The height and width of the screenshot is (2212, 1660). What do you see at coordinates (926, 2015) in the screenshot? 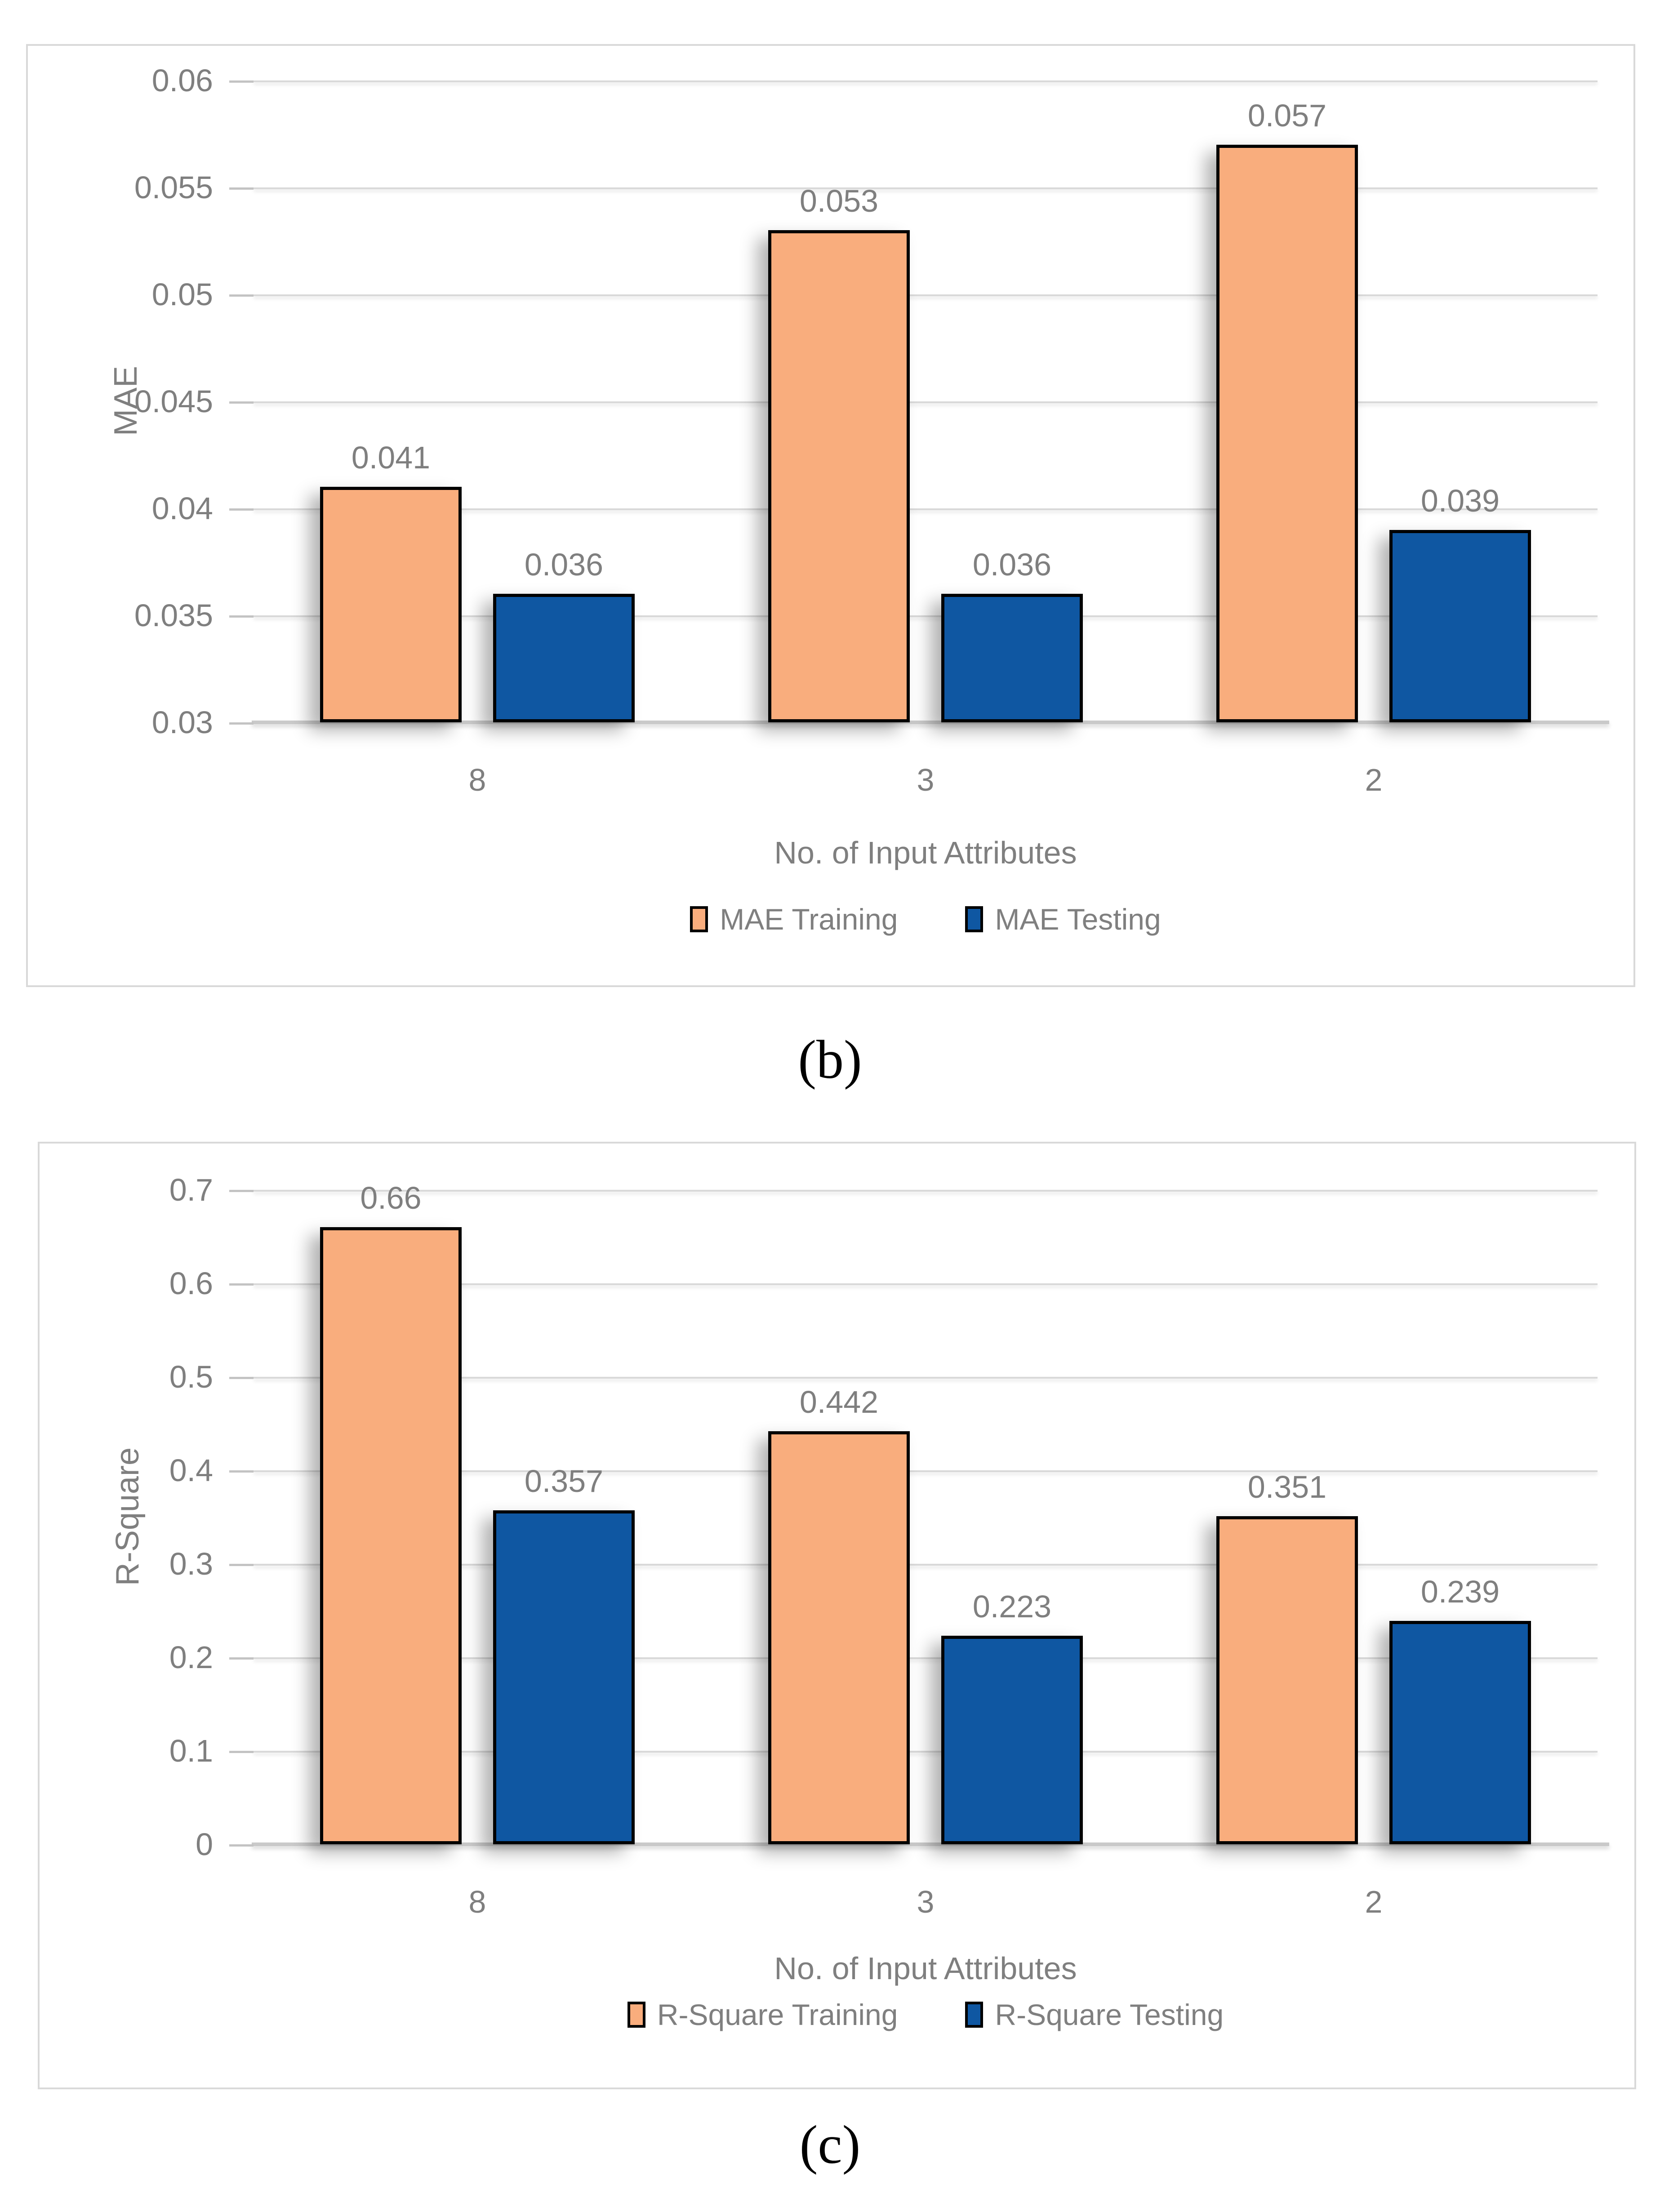
I see `legend: R-Square Training R-Square Testing` at bounding box center [926, 2015].